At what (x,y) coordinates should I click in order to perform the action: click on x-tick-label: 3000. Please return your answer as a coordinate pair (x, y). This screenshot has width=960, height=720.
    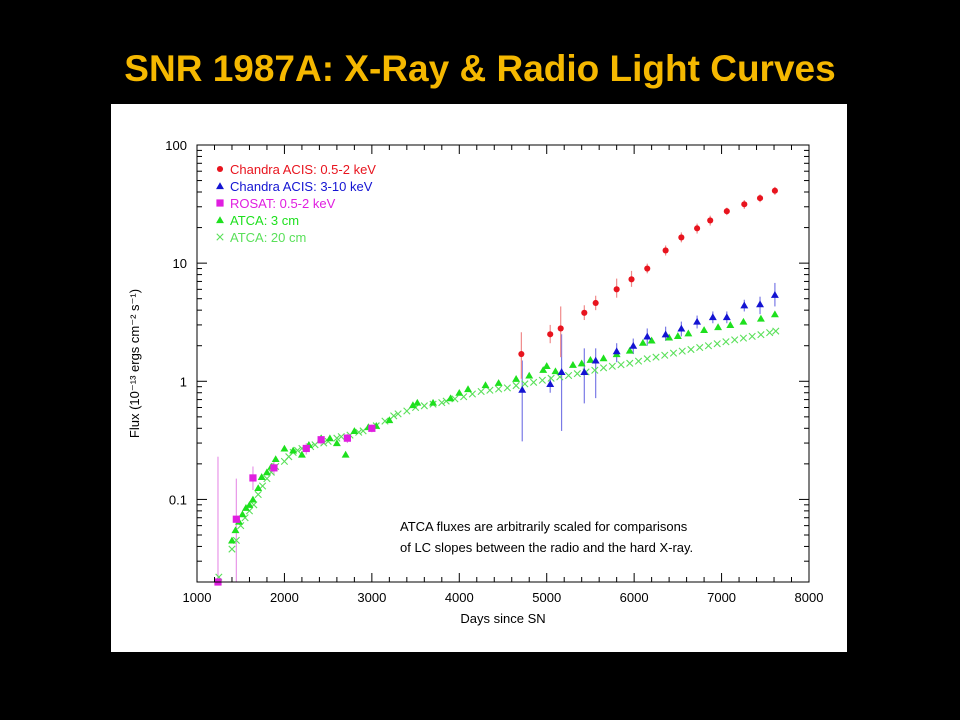
    Looking at the image, I should click on (371, 597).